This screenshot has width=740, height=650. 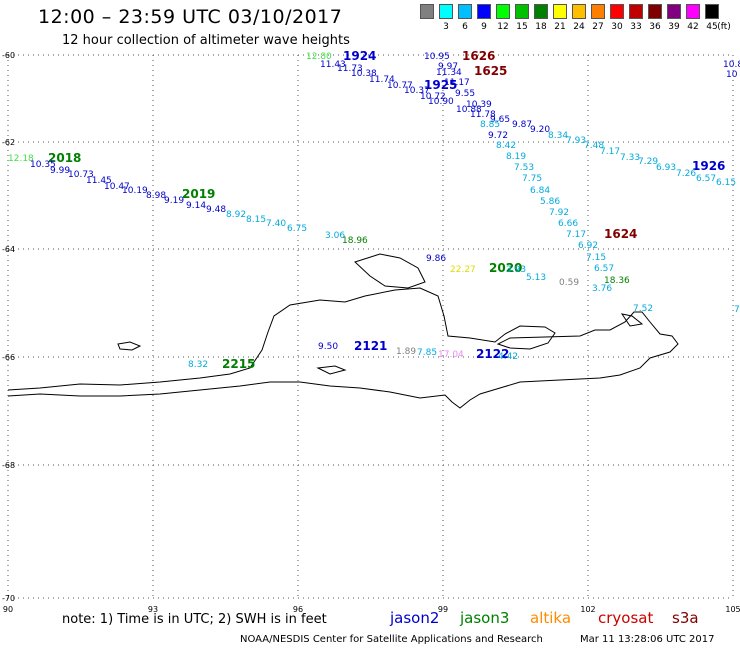 I want to click on longitude-label: 93, so click(x=153, y=609).